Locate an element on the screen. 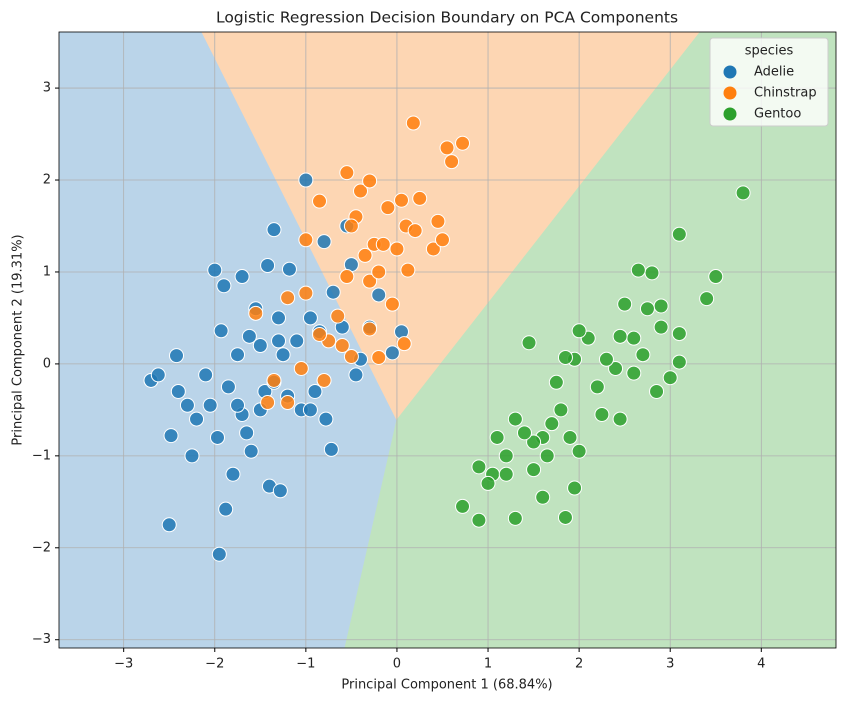 The width and height of the screenshot is (844, 705). legend-label: Chinstrap is located at coordinates (785, 93).